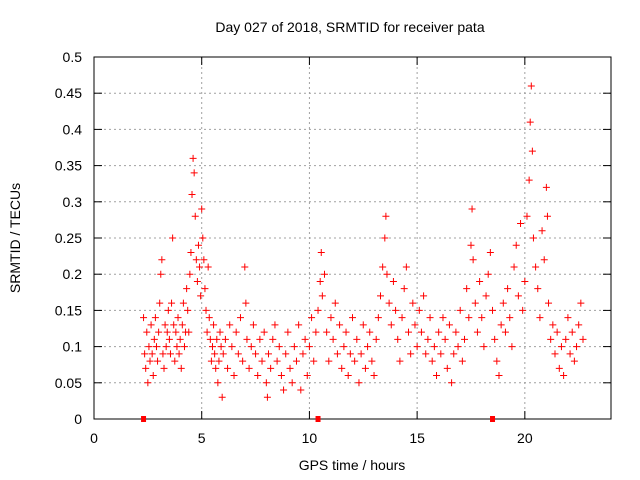 The width and height of the screenshot is (640, 480). What do you see at coordinates (68, 166) in the screenshot?
I see `y-tick-label: 0.35` at bounding box center [68, 166].